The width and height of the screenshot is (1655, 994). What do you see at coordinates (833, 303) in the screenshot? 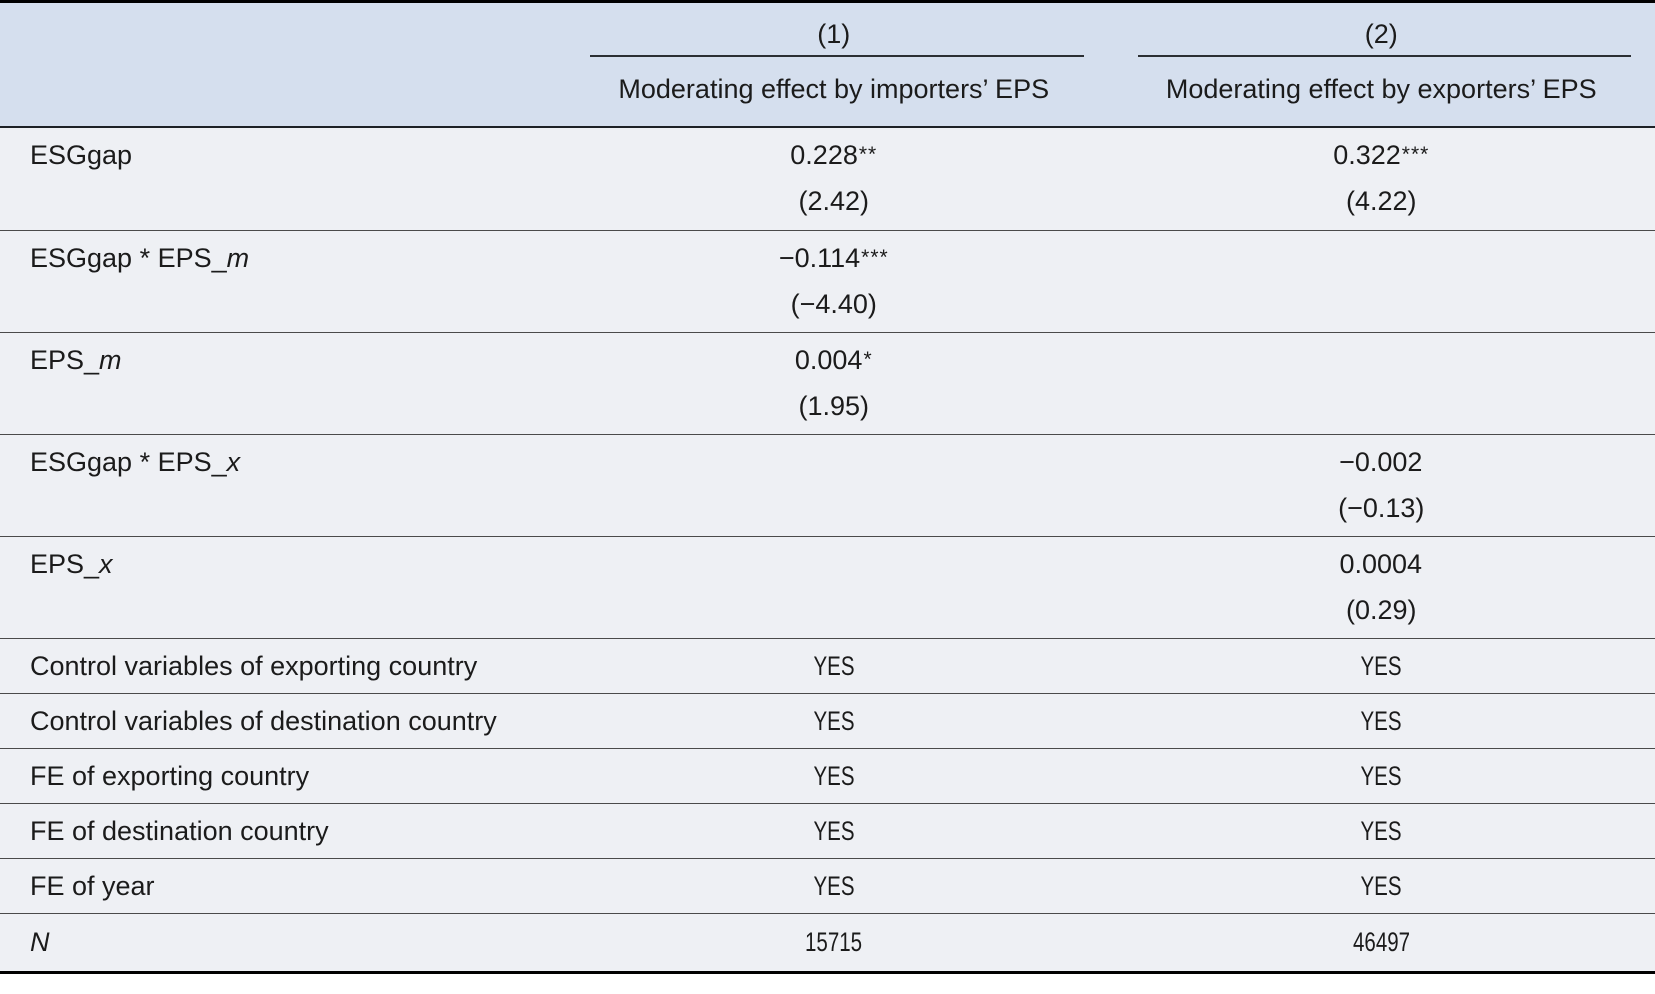
I see `t-statistic: (−4.40)` at bounding box center [833, 303].